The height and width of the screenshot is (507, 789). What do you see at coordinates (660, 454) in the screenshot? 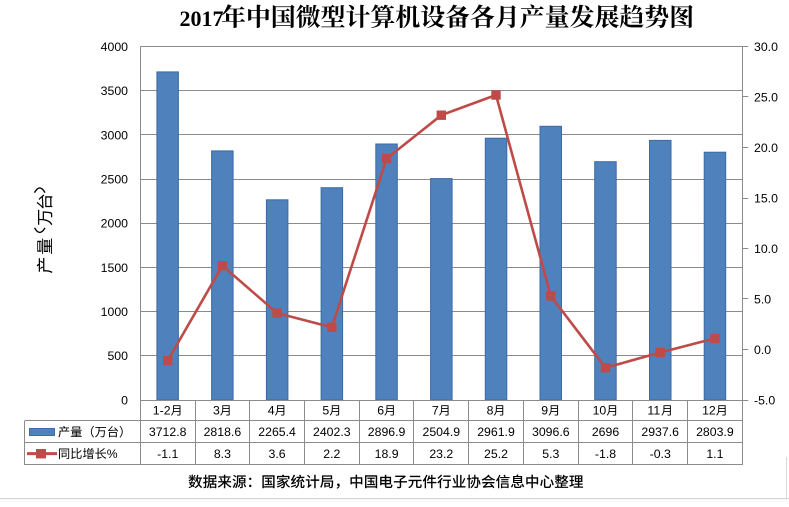
I see `svg-text: -0.3` at bounding box center [660, 454].